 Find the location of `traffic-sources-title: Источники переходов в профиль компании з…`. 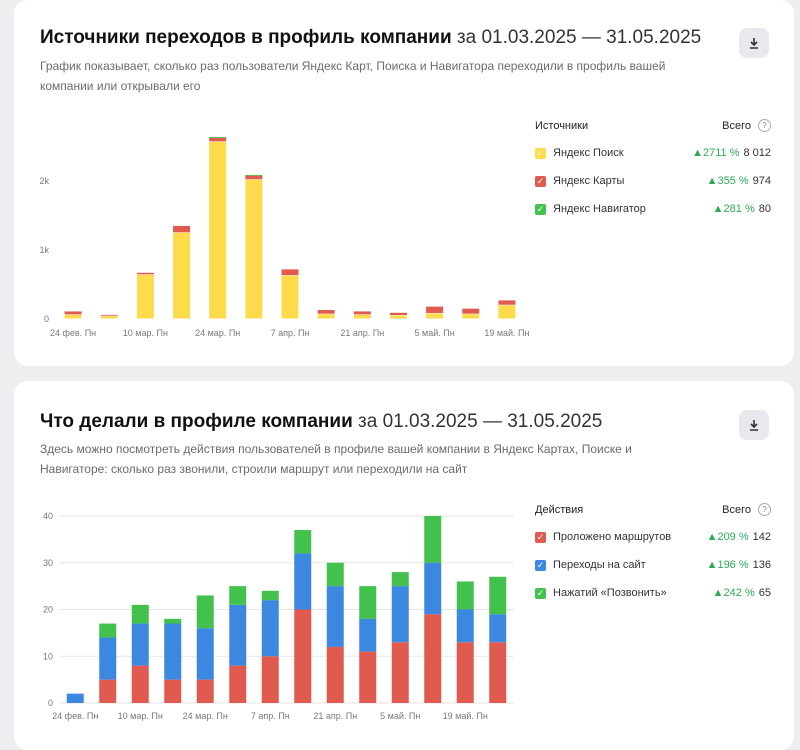

traffic-sources-title: Источники переходов в профиль компании з… is located at coordinates (370, 38).